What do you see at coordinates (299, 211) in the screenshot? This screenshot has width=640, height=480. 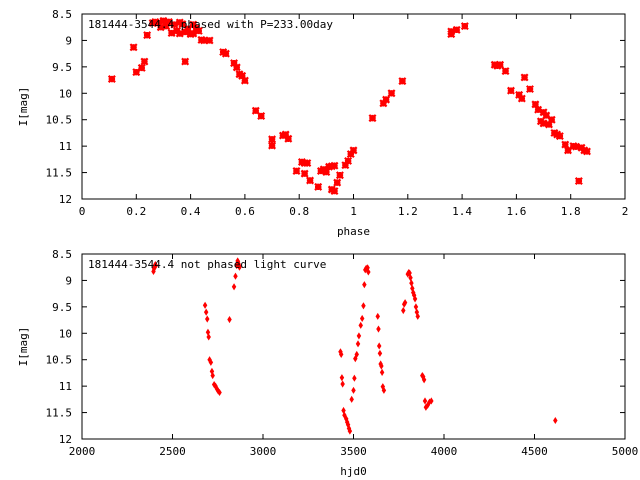 I see `phased-plot-xtick-label: 0.8` at bounding box center [299, 211].